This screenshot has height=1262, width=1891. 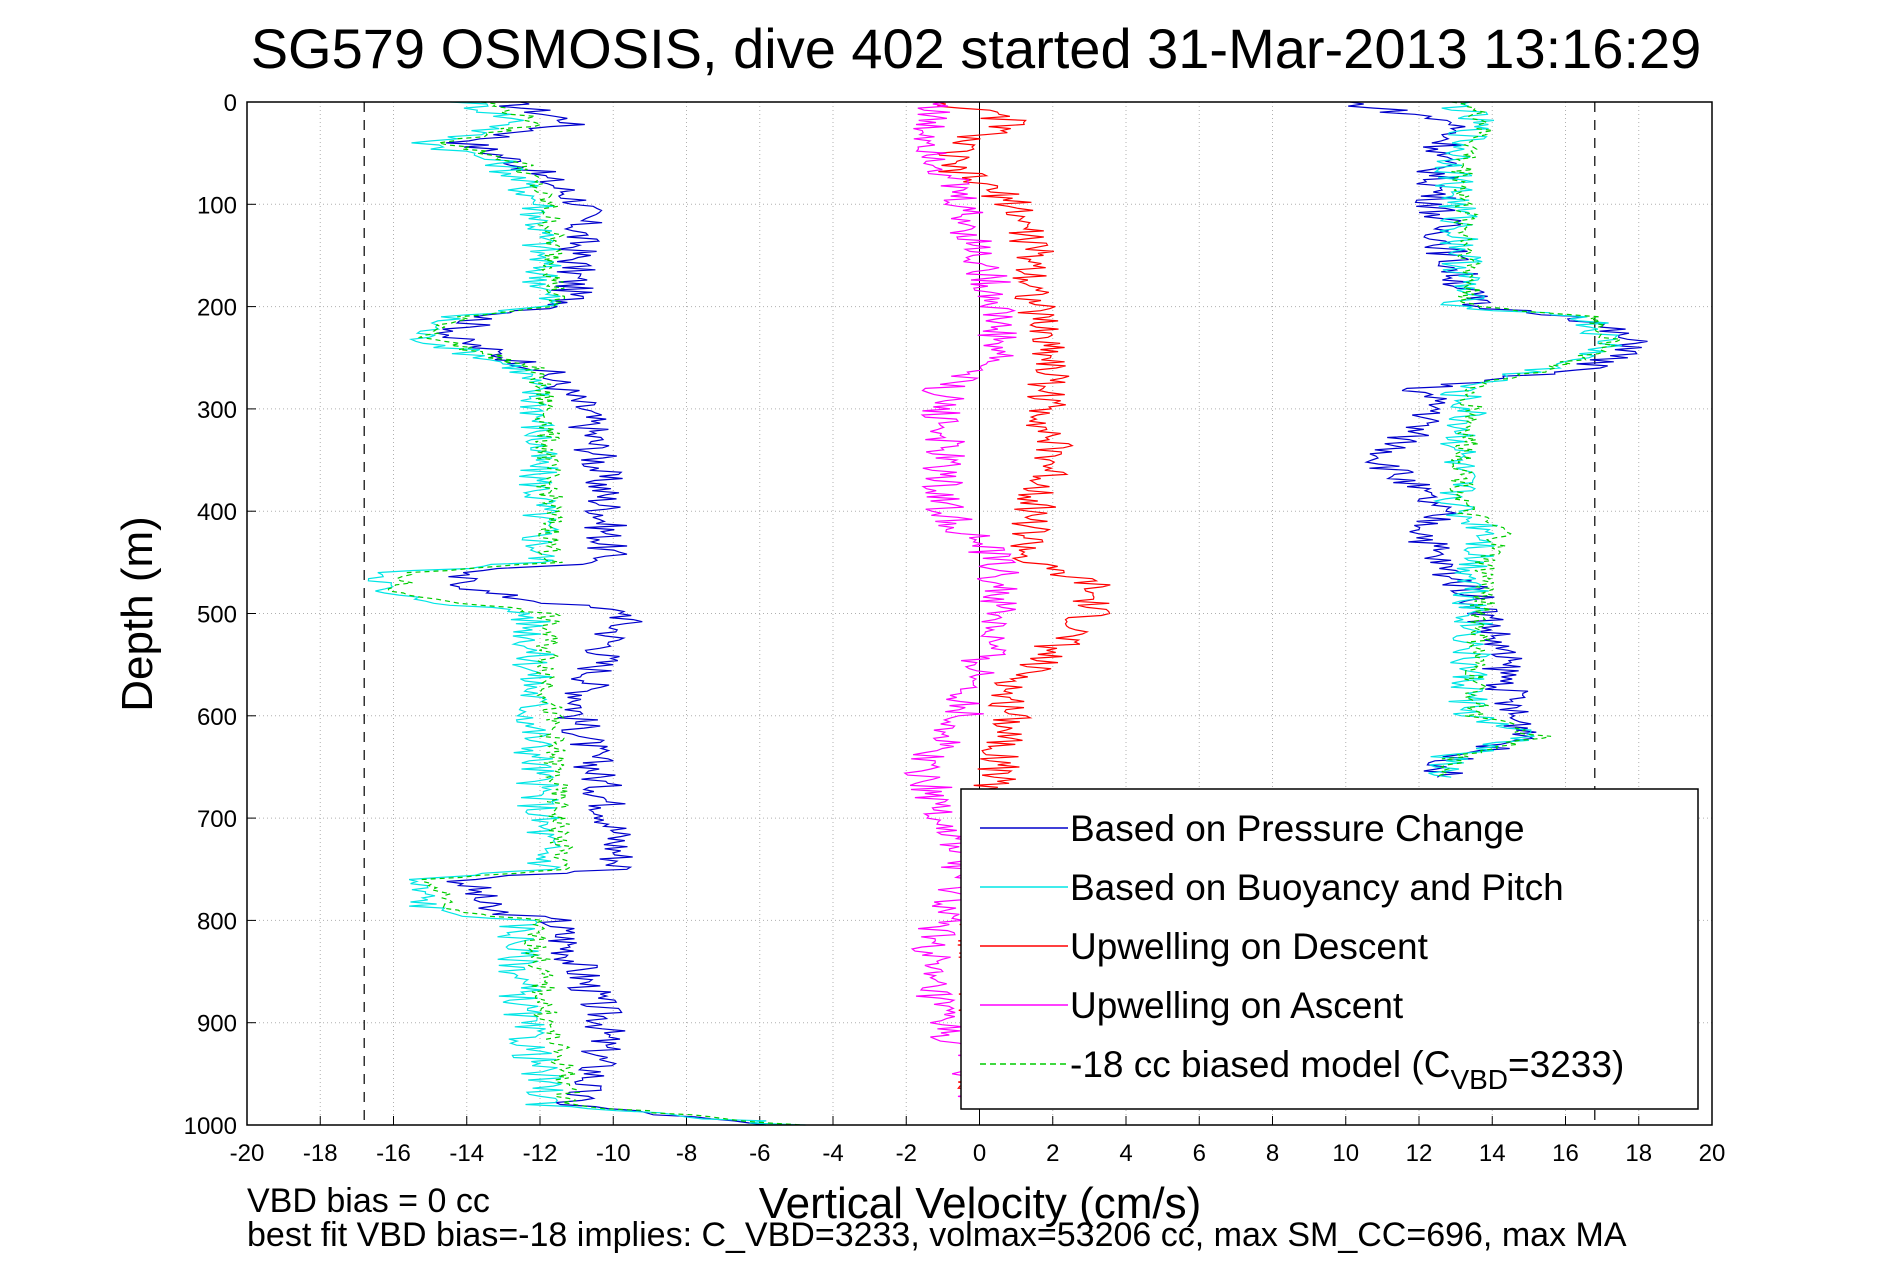 I want to click on legend-label-4: -18 cc biased model (CVBD=3233), so click(x=1347, y=1069).